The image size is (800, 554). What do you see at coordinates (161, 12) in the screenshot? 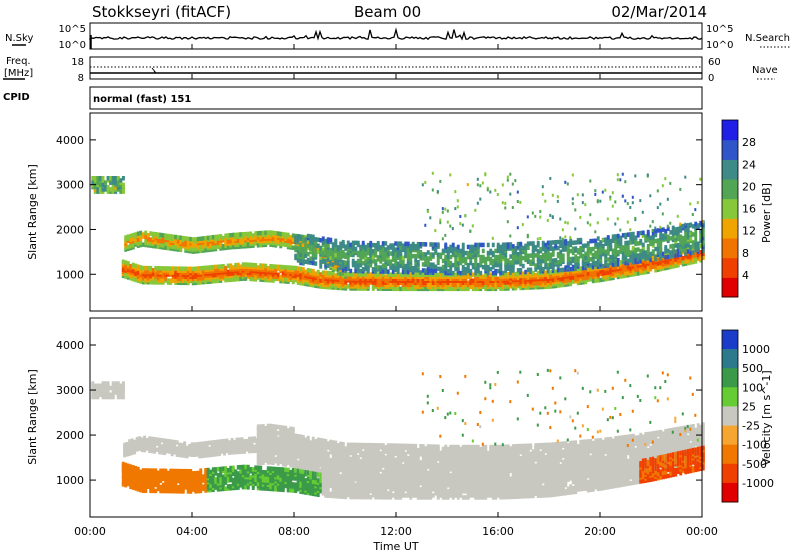
I see `station-title: Stokkseyri (fitACF)` at bounding box center [161, 12].